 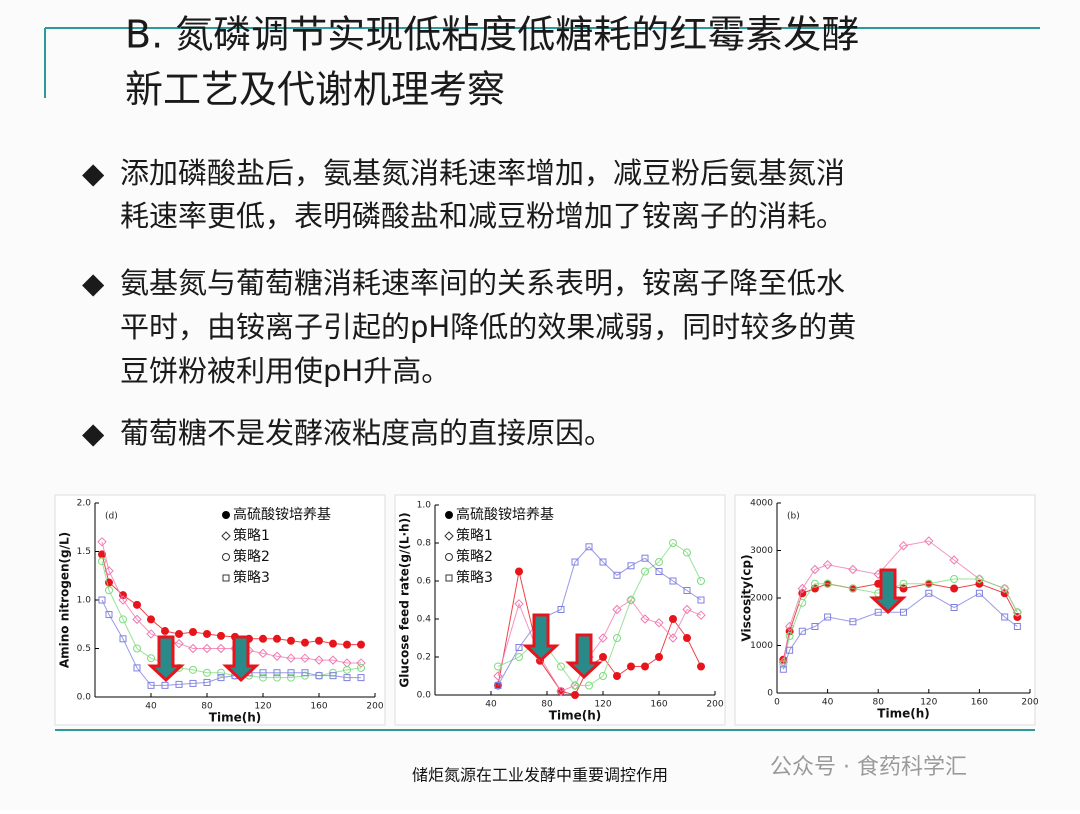 What do you see at coordinates (84, 649) in the screenshot?
I see `y-tick-label: 0.5` at bounding box center [84, 649].